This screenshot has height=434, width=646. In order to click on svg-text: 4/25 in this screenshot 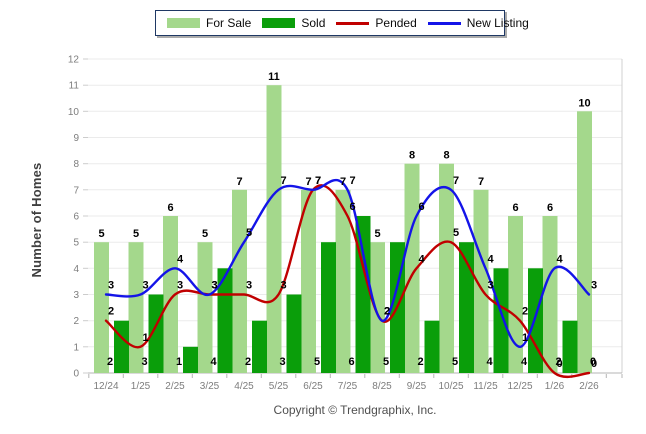, I will do `click(244, 386)`.